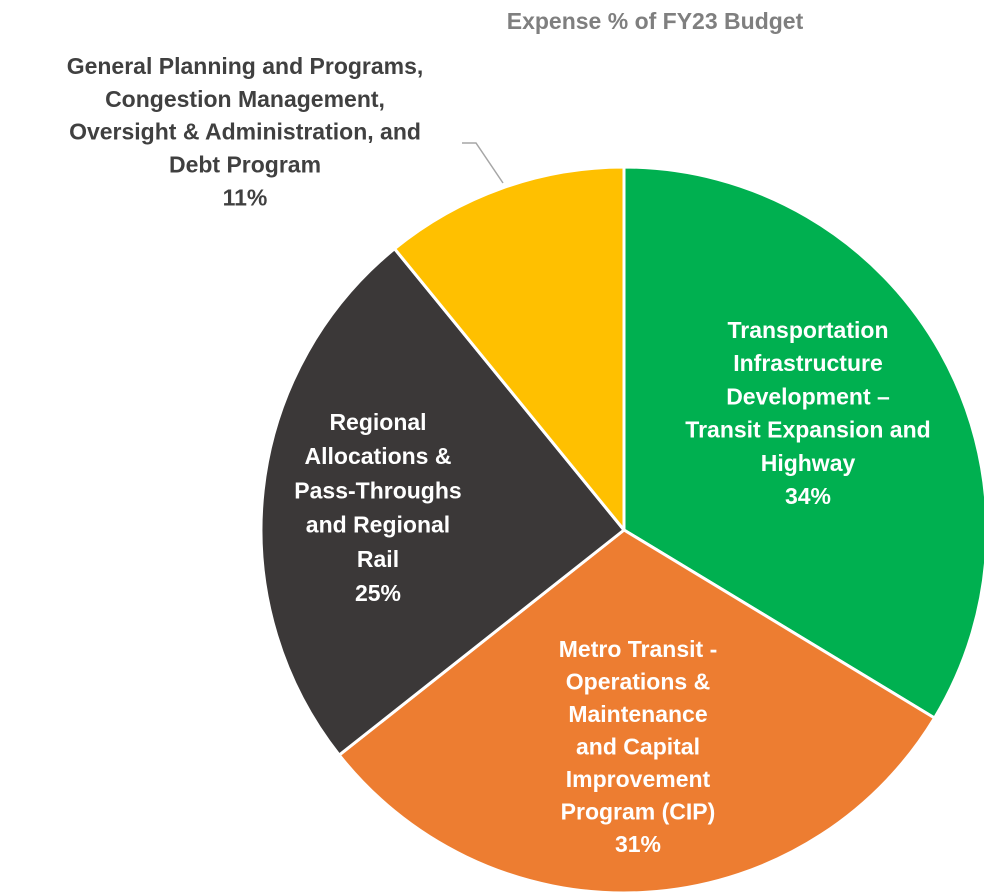  I want to click on value-label: 31%, so click(638, 844).